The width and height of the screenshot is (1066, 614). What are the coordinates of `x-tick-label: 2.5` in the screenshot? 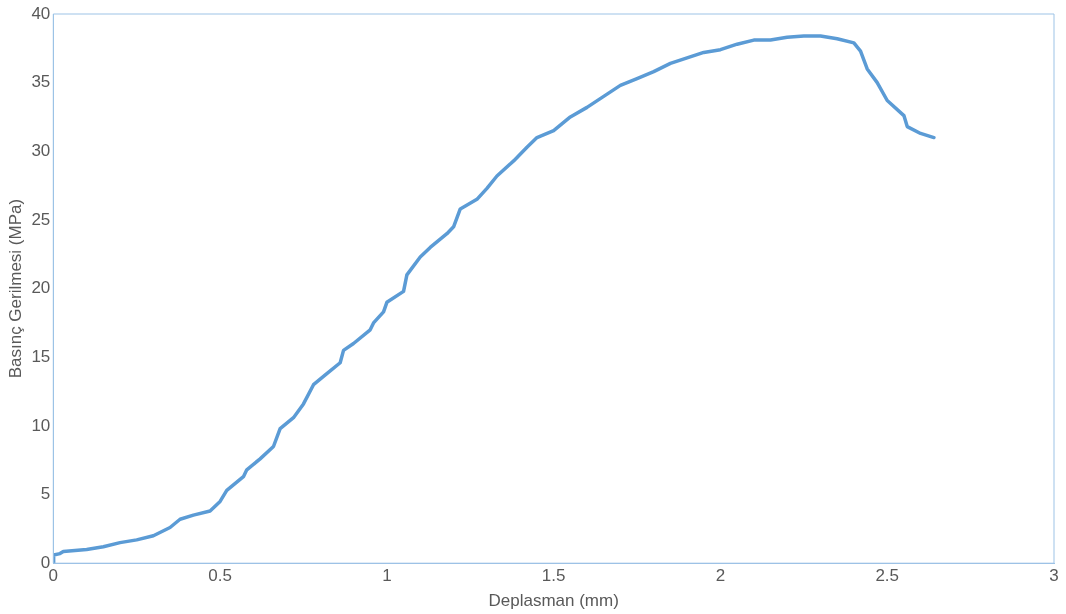 It's located at (887, 576).